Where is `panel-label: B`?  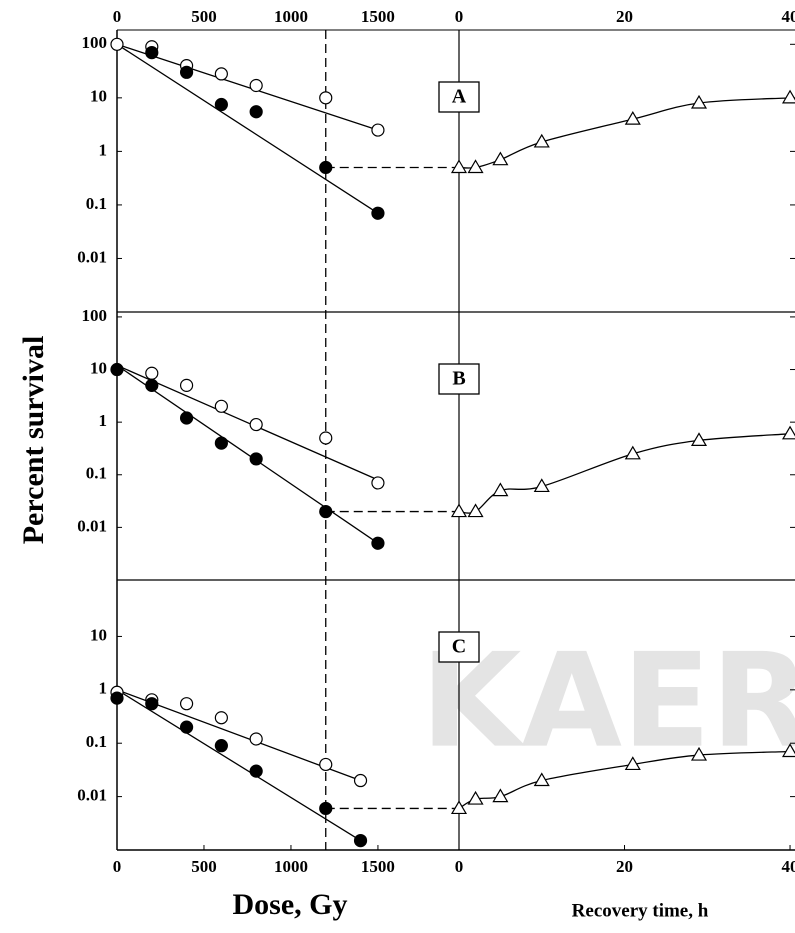
panel-label: B is located at coordinates (458, 379).